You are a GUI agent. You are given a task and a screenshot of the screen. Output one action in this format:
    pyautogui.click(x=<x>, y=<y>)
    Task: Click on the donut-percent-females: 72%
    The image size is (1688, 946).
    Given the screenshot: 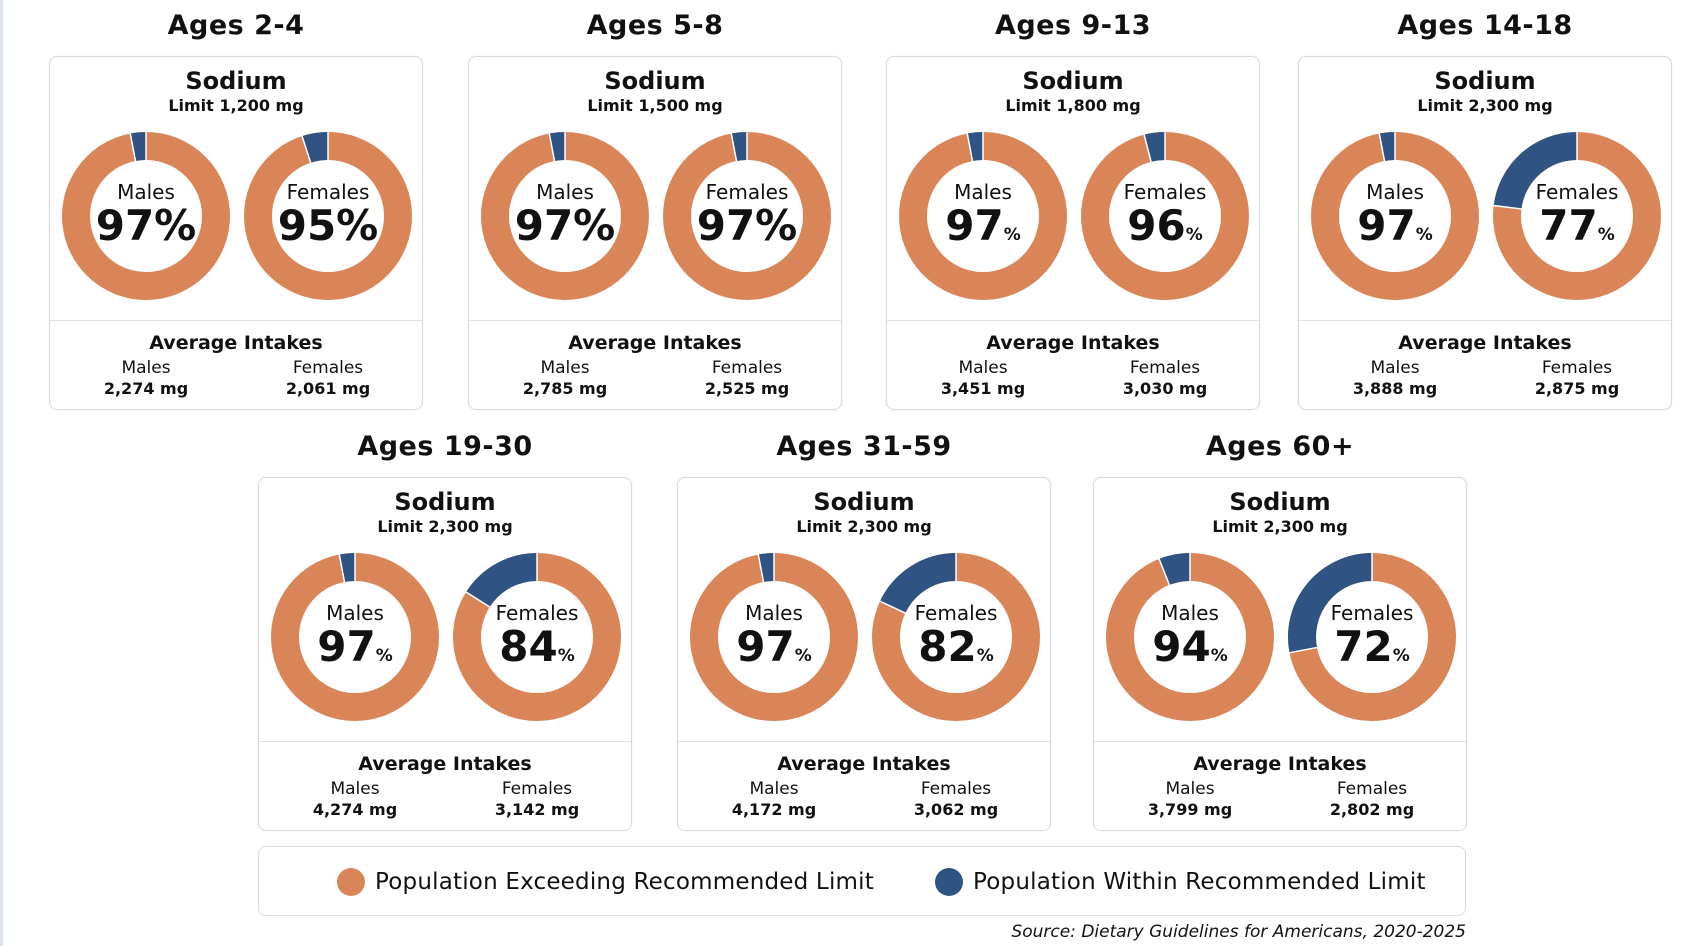 What is the action you would take?
    pyautogui.click(x=1372, y=651)
    